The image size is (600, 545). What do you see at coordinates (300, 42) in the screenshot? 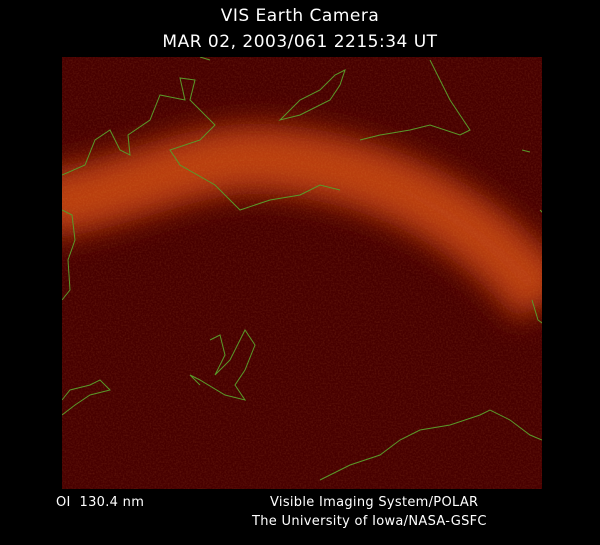
I see `timestamp: MAR 02, 2003/061 2215:34 UT` at bounding box center [300, 42].